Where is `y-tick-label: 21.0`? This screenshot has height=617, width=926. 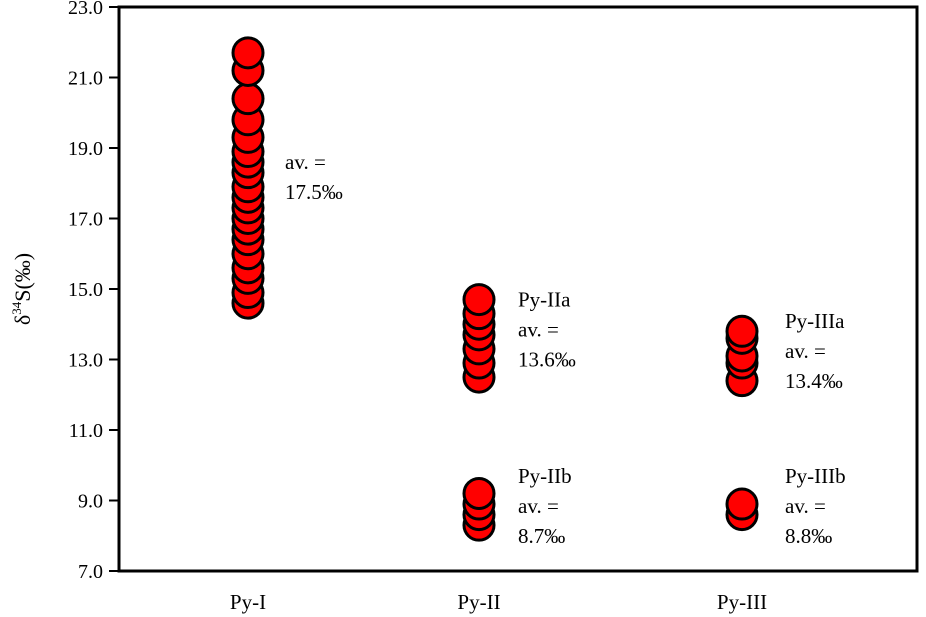
y-tick-label: 21.0 is located at coordinates (85, 79).